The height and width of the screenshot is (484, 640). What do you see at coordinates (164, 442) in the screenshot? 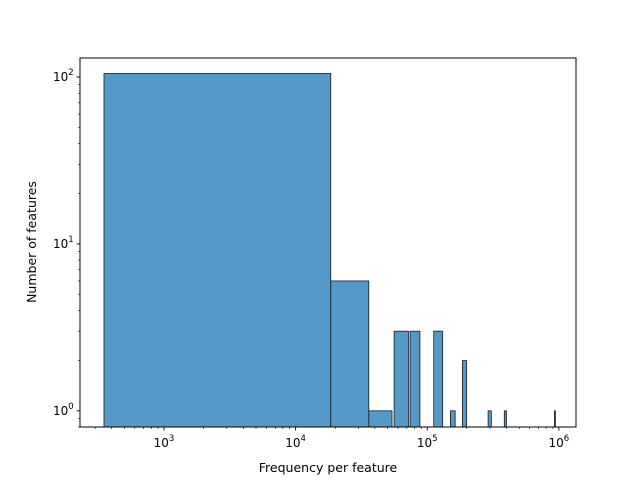
I see `x-tick-label: 10³` at bounding box center [164, 442].